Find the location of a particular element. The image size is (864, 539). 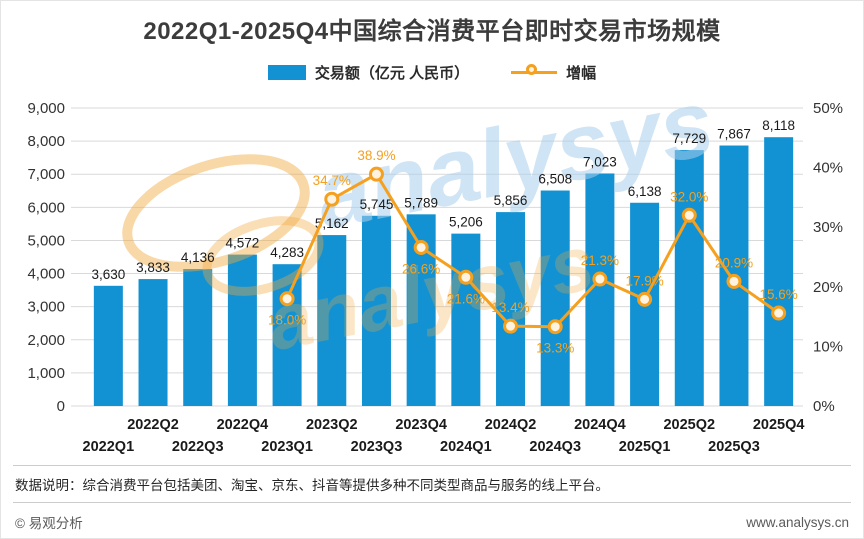

growth-value-label: 15.6% is located at coordinates (779, 294).